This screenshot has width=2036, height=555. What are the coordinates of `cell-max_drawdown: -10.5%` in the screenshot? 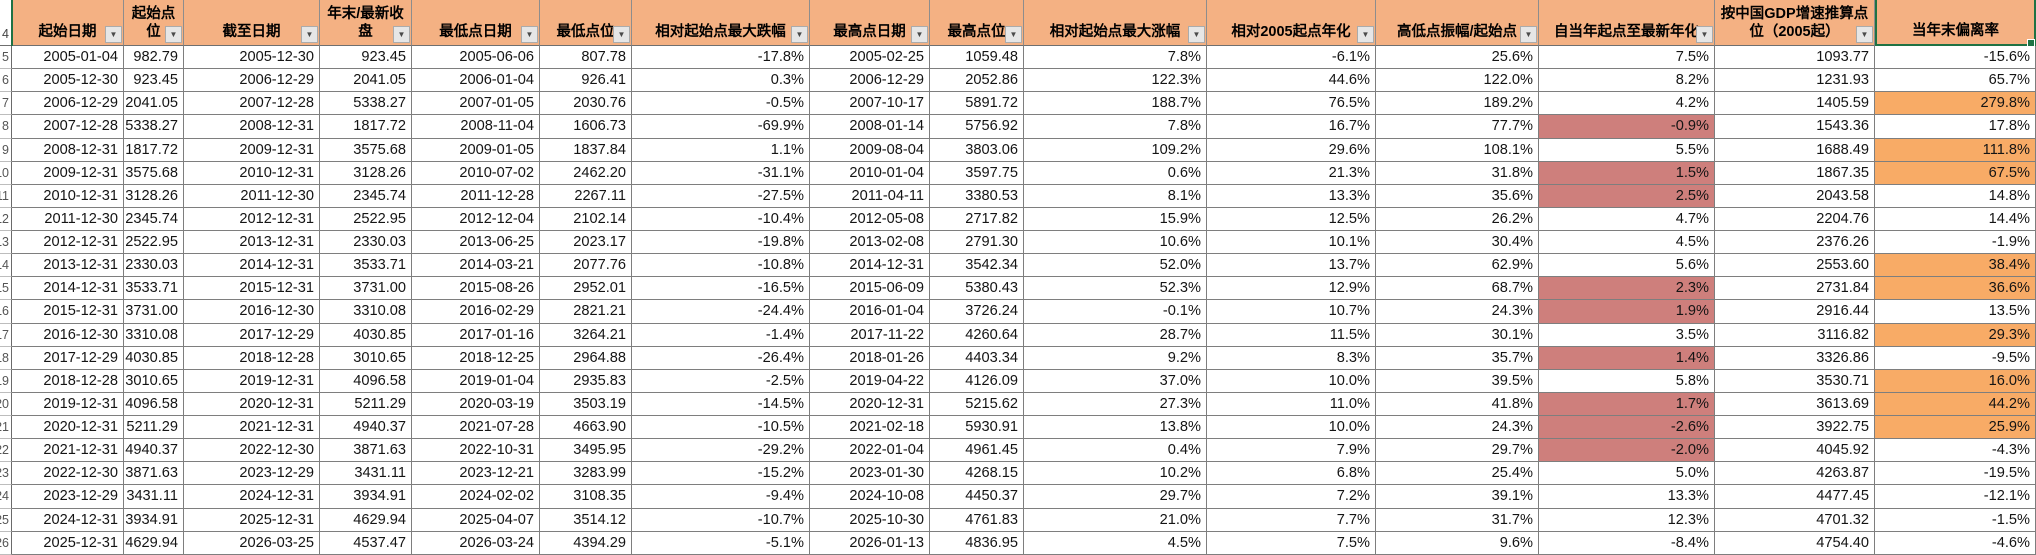 It's located at (721, 428).